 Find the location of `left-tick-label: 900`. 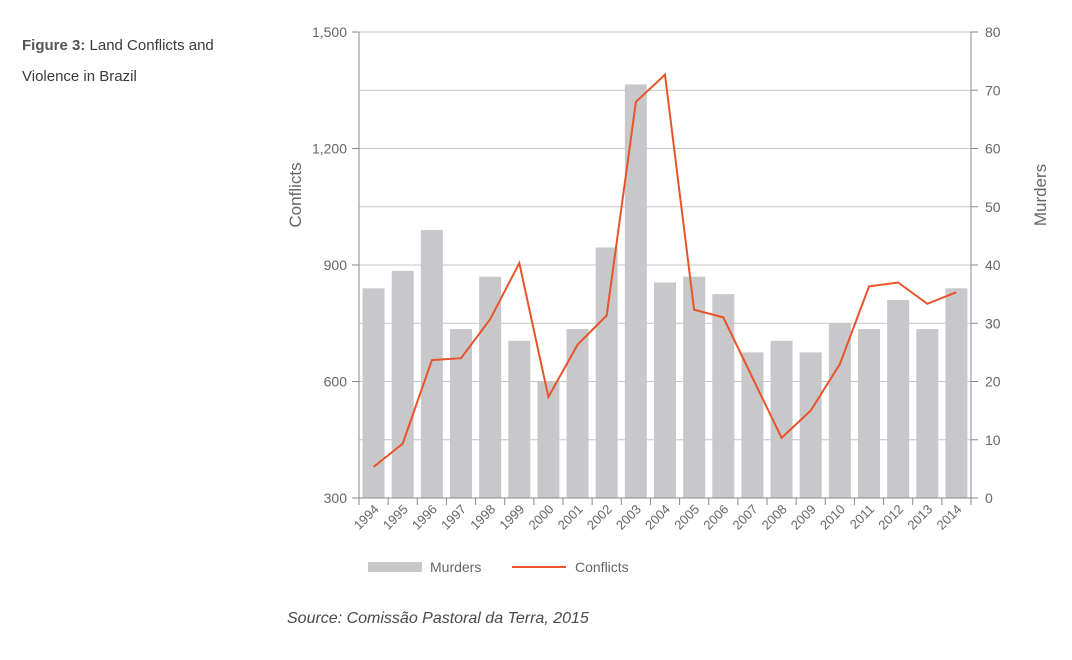

left-tick-label: 900 is located at coordinates (336, 265).